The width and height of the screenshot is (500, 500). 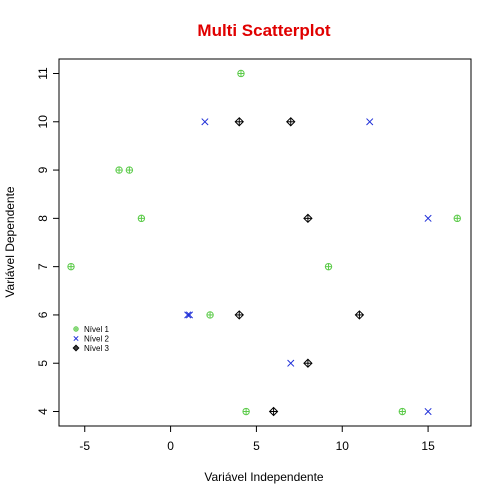 What do you see at coordinates (10, 242) in the screenshot?
I see `y-axis-title: Variável Dependente` at bounding box center [10, 242].